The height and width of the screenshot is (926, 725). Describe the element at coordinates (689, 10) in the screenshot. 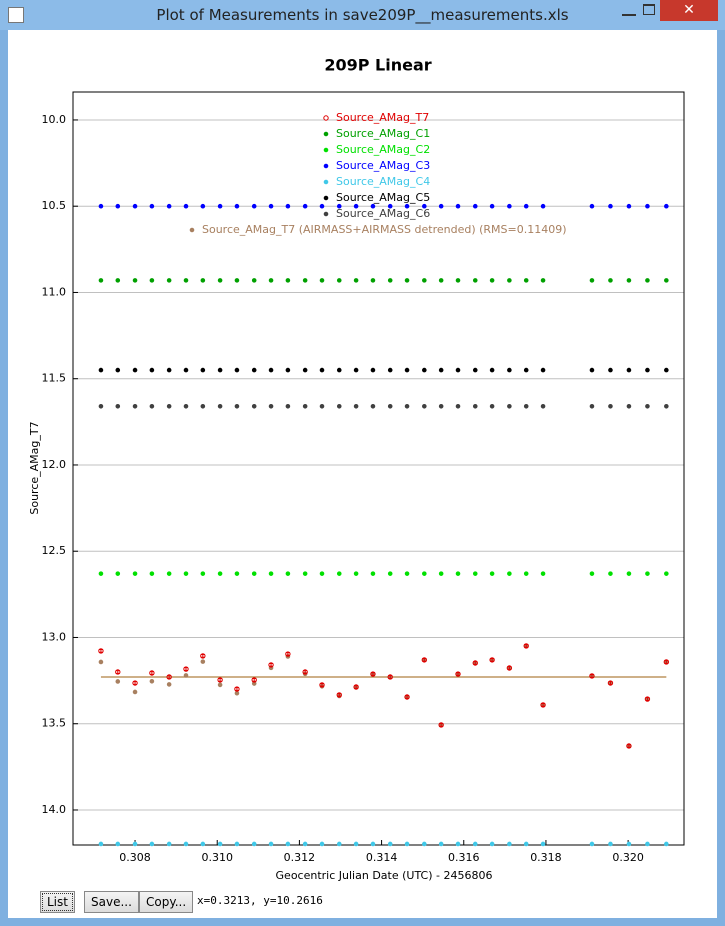

I see `close-button: ✕` at that location.